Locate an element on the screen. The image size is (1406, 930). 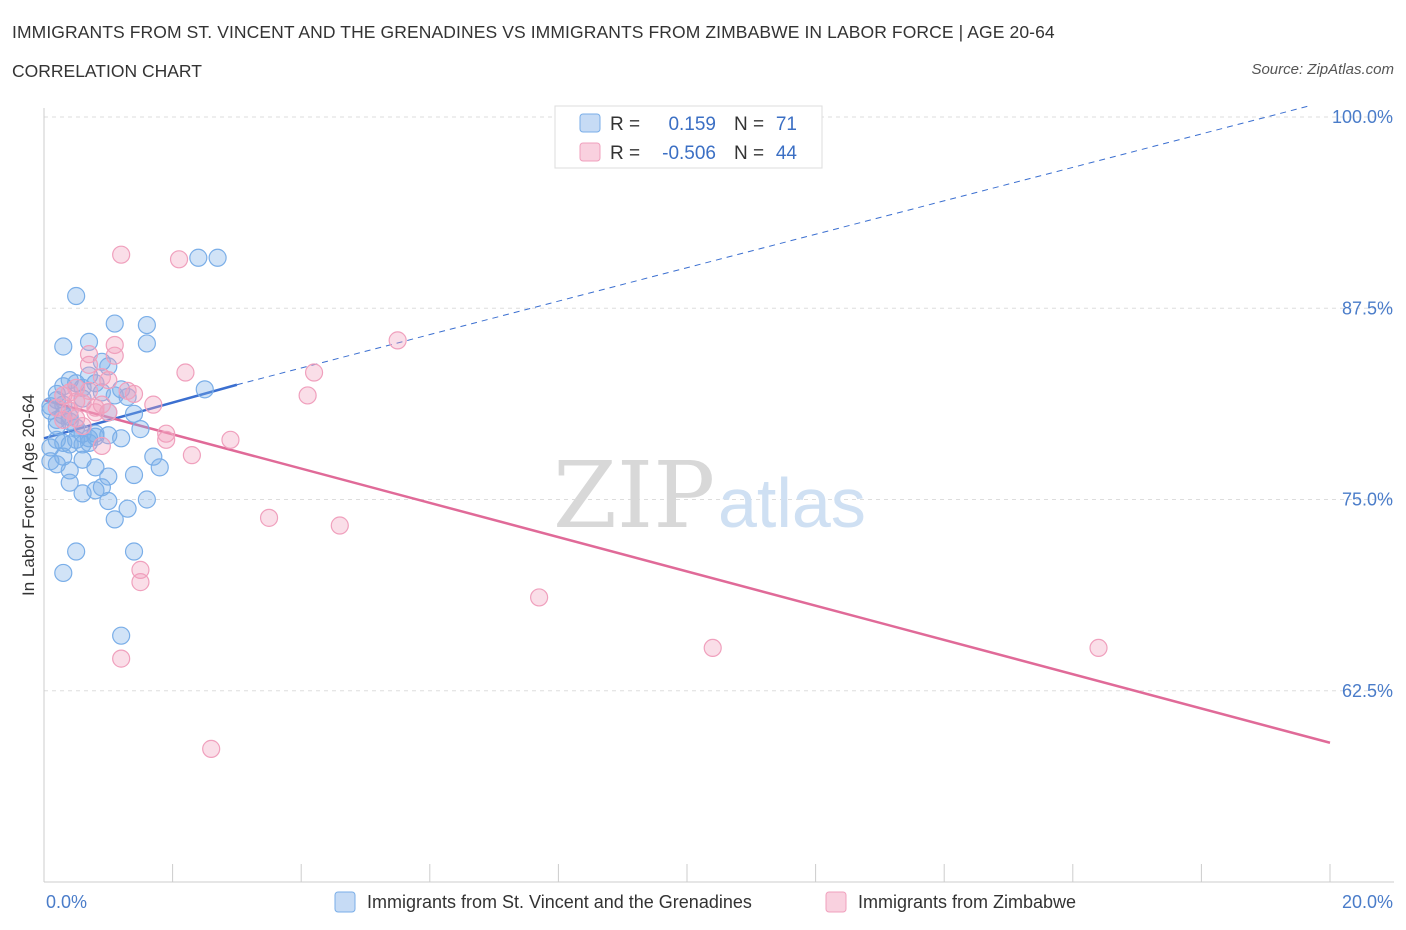
x-tick-labels: 0.0% 20.0% is located at coordinates (719, 902).